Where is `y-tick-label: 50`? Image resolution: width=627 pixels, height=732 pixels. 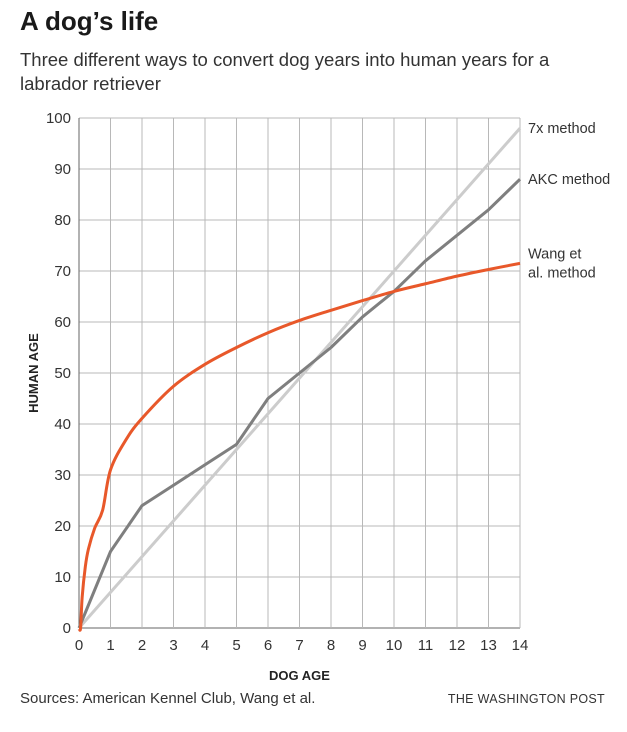
y-tick-label: 50 is located at coordinates (62, 373).